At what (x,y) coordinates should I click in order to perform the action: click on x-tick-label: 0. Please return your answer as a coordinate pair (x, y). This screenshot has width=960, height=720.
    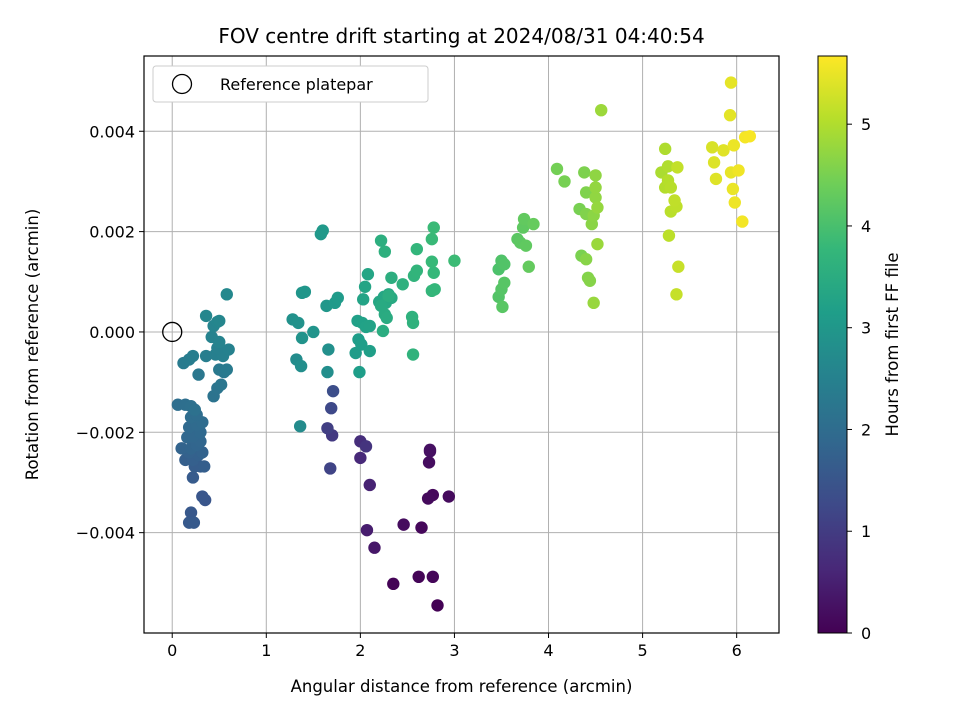
    Looking at the image, I should click on (172, 650).